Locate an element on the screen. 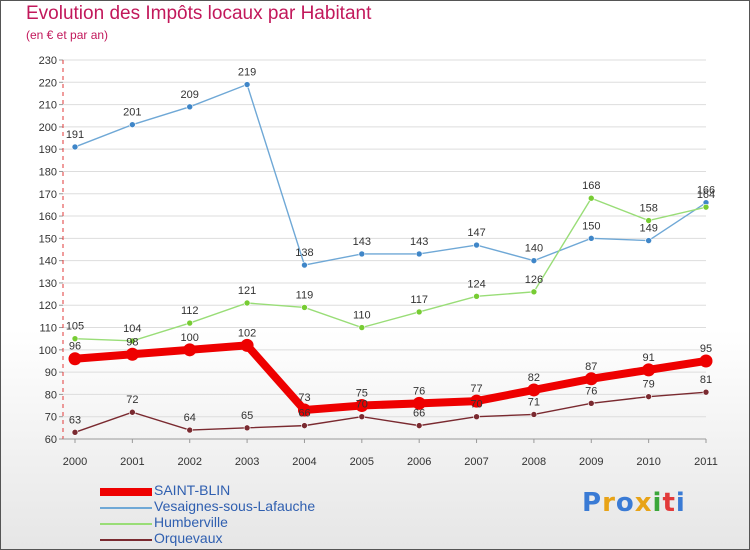  y-tick-label: 210 is located at coordinates (48, 106).